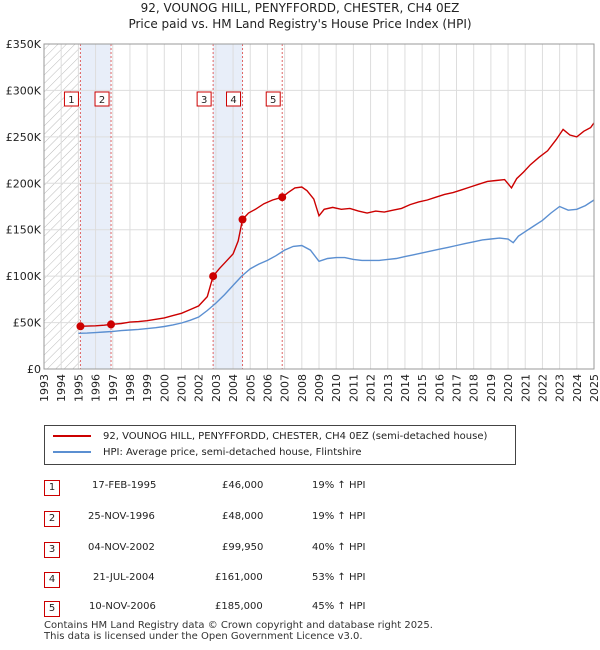  I want to click on y-tick-label: £150K, so click(24, 230).